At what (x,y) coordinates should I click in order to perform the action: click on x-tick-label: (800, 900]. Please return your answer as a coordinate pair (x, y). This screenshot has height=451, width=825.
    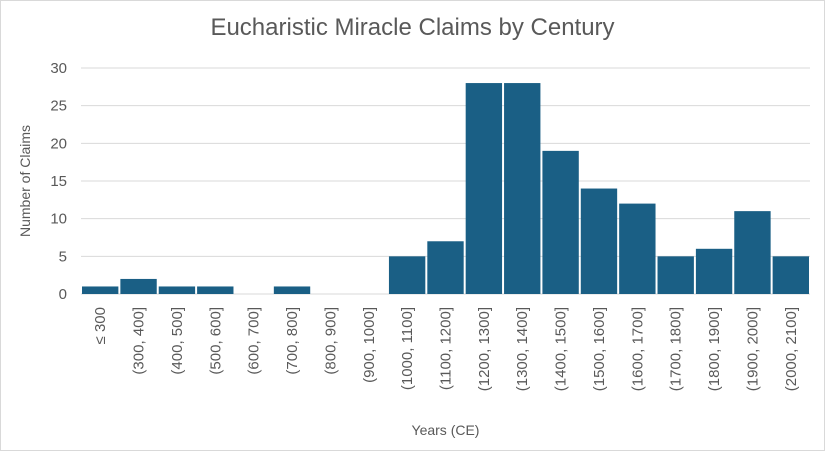
    Looking at the image, I should click on (330, 341).